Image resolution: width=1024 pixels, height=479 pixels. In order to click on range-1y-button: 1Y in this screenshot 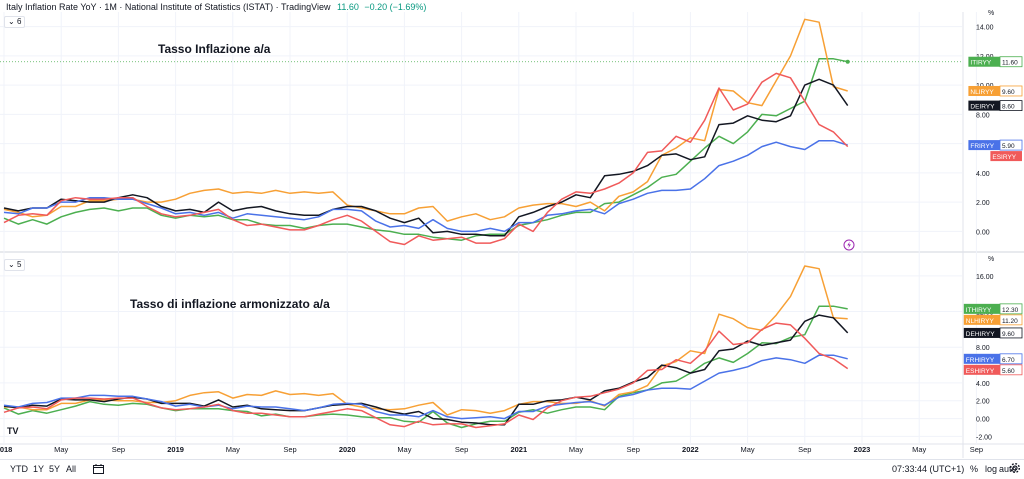, I will do `click(39, 469)`.